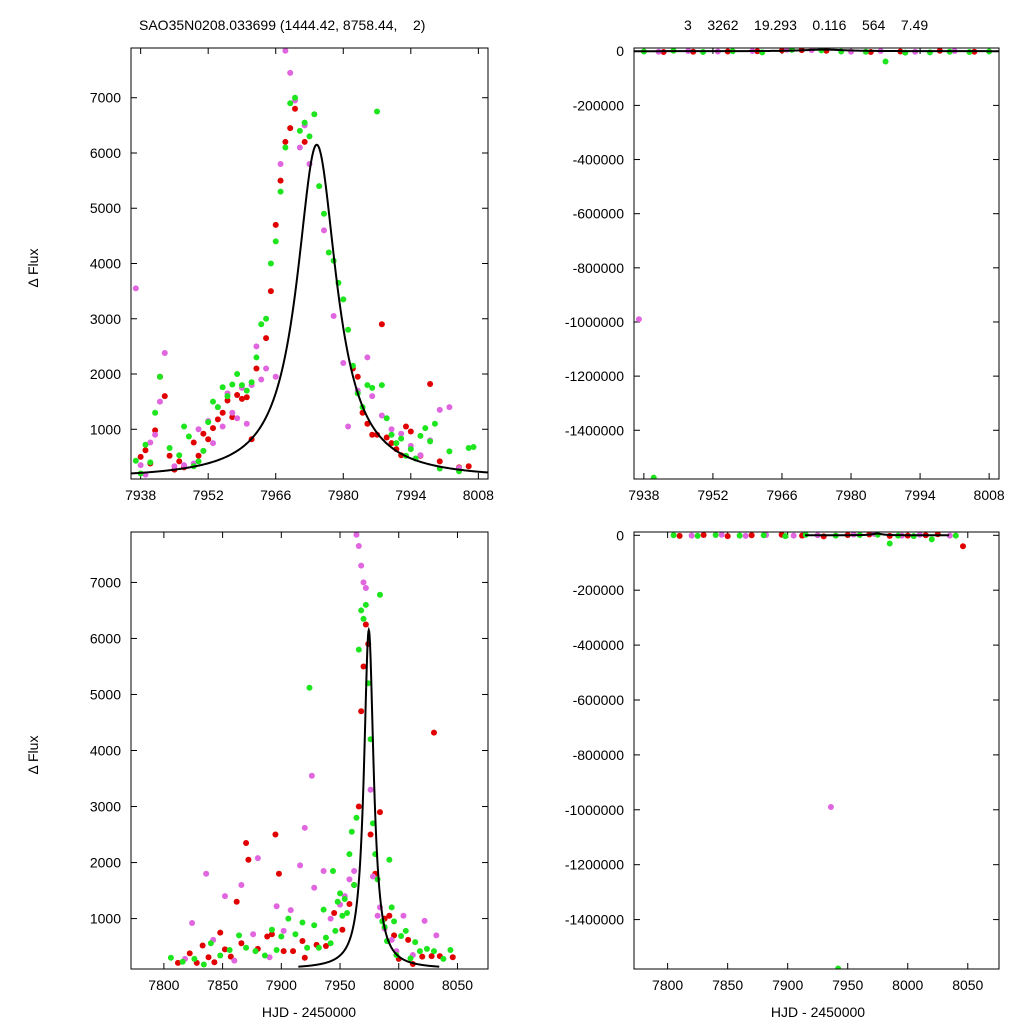 This screenshot has width=1024, height=1024. I want to click on y-tick-label: -800000, so click(599, 755).